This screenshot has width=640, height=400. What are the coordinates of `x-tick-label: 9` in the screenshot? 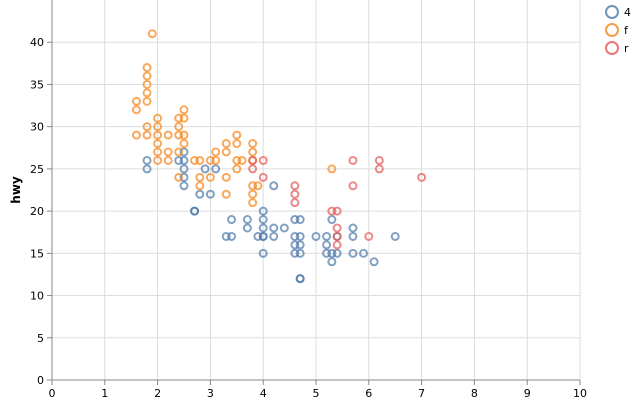 It's located at (527, 393).